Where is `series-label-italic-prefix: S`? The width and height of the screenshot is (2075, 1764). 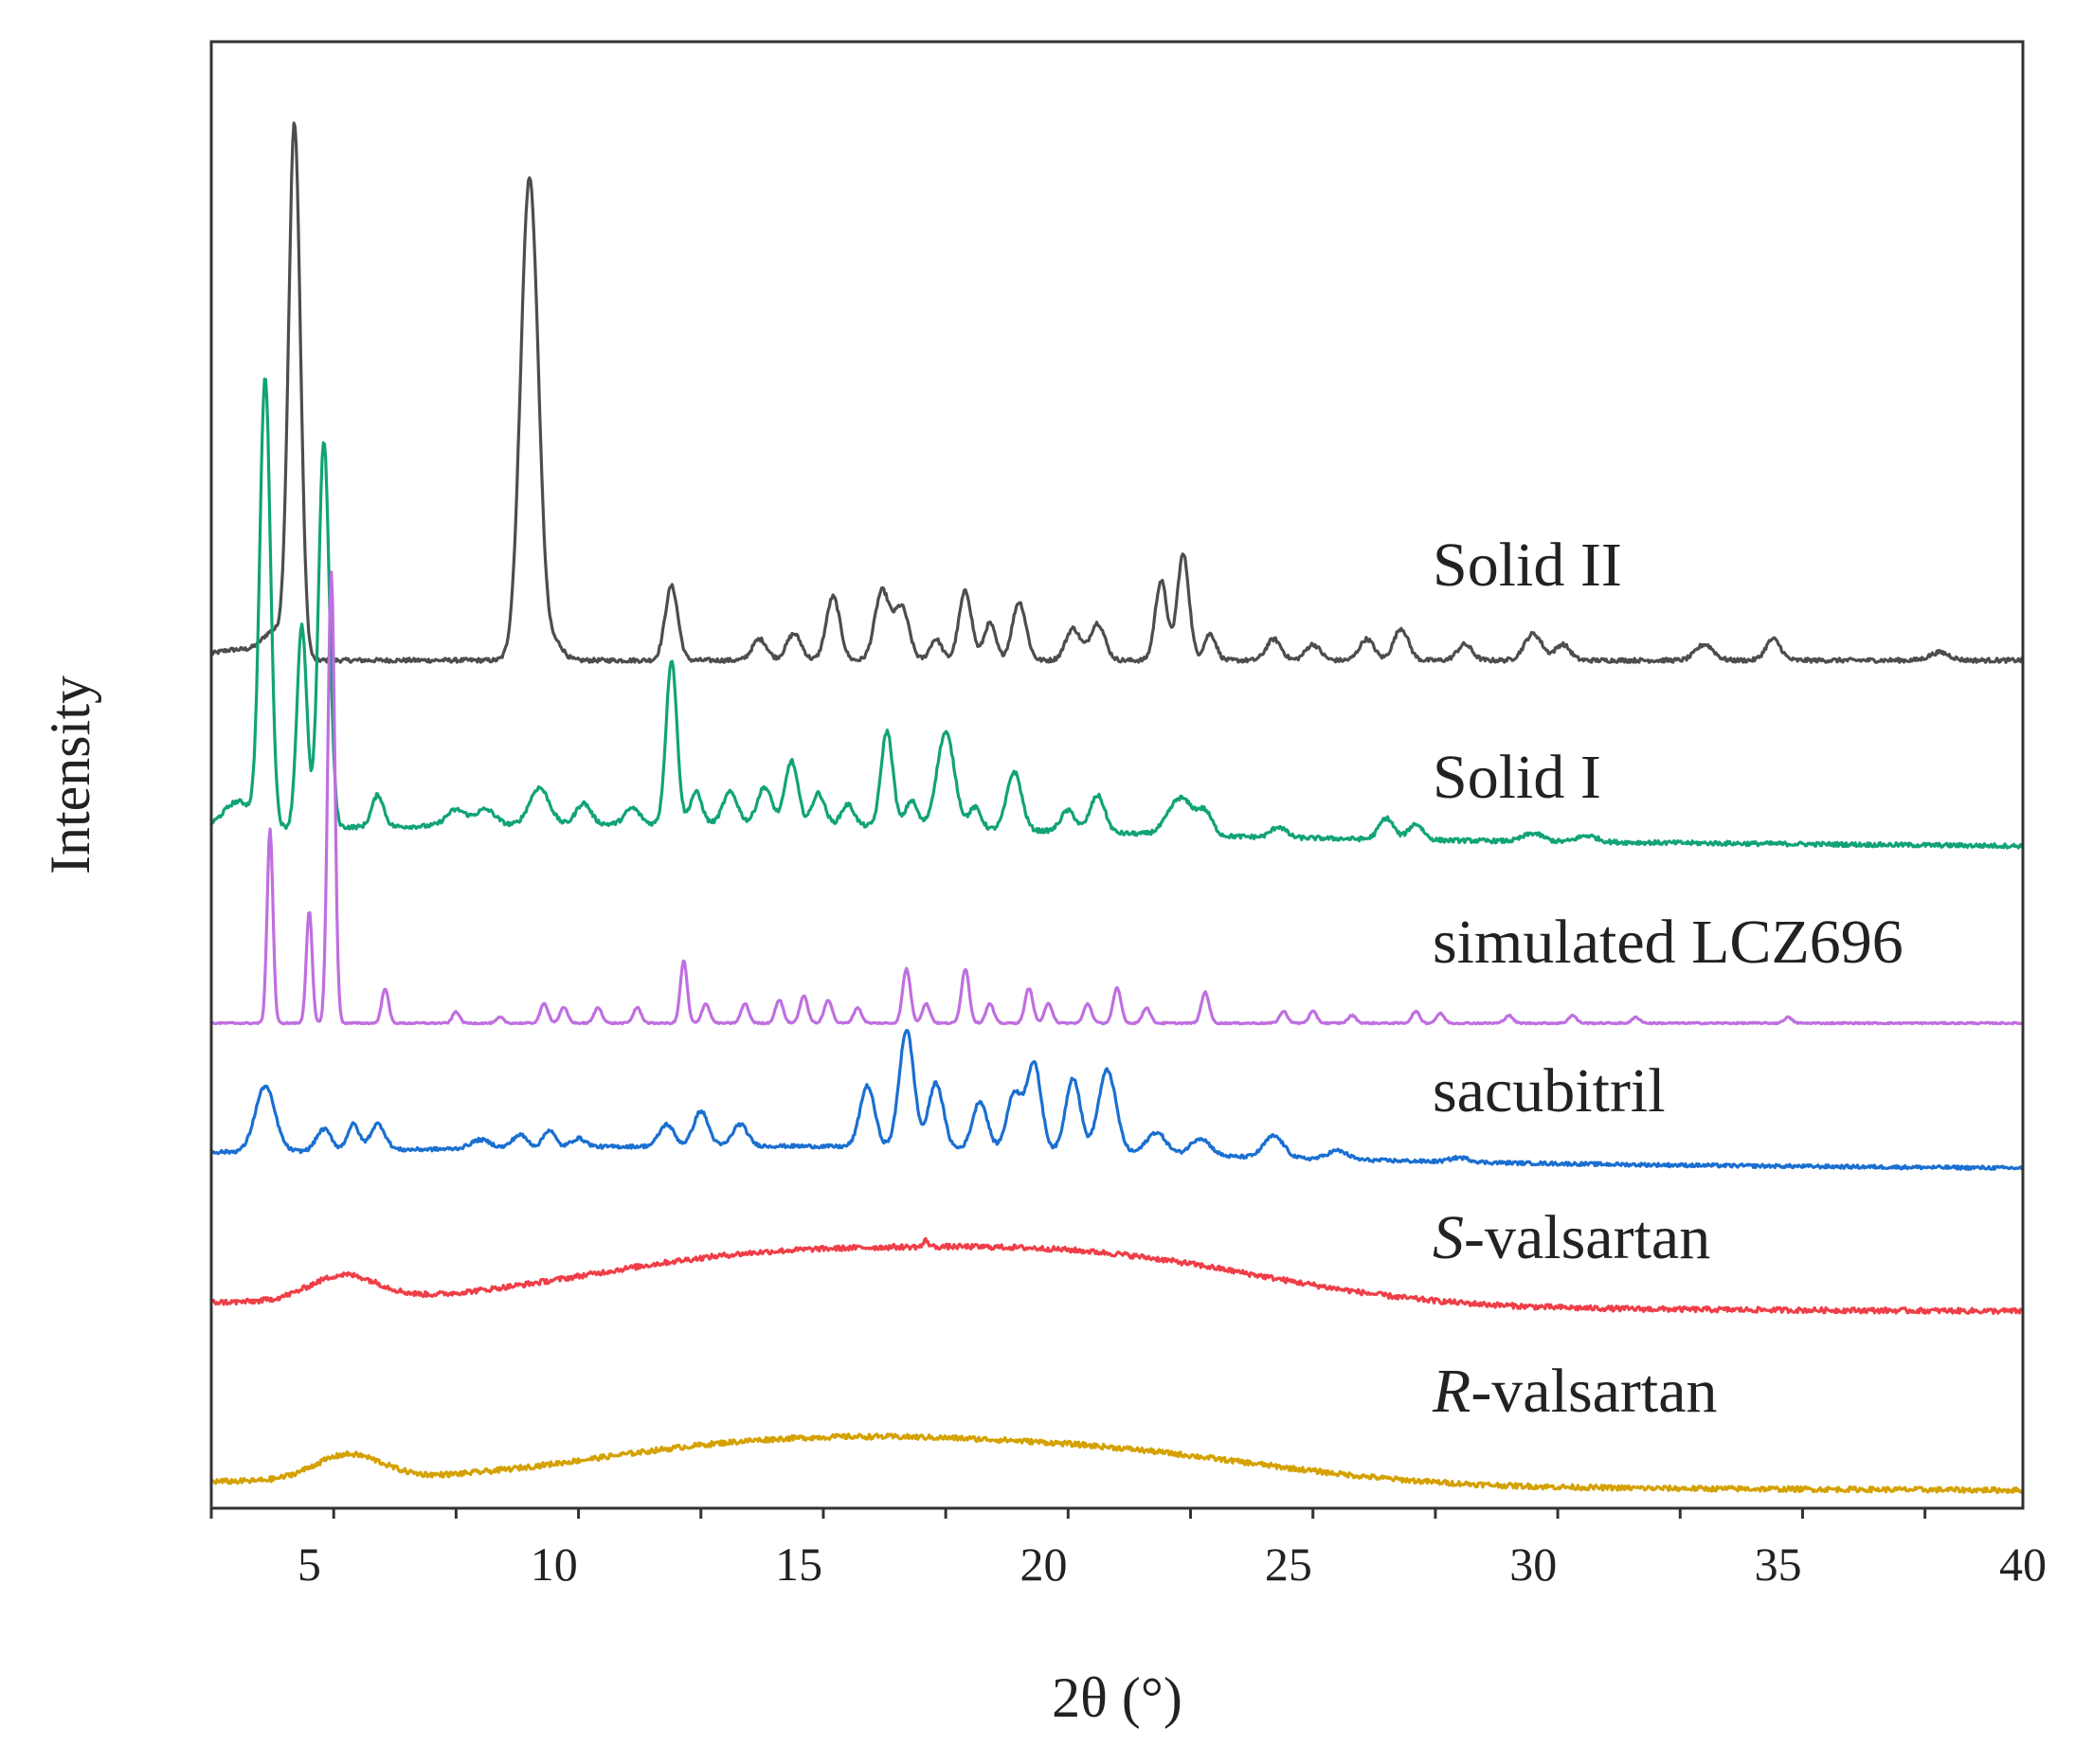
series-label-italic-prefix: S is located at coordinates (1448, 1237).